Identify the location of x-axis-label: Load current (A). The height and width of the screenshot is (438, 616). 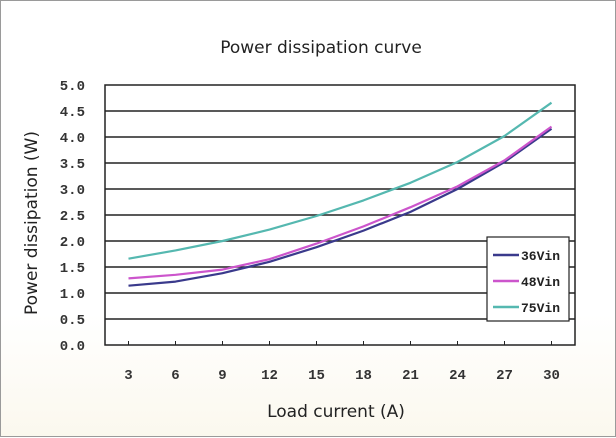
(336, 412).